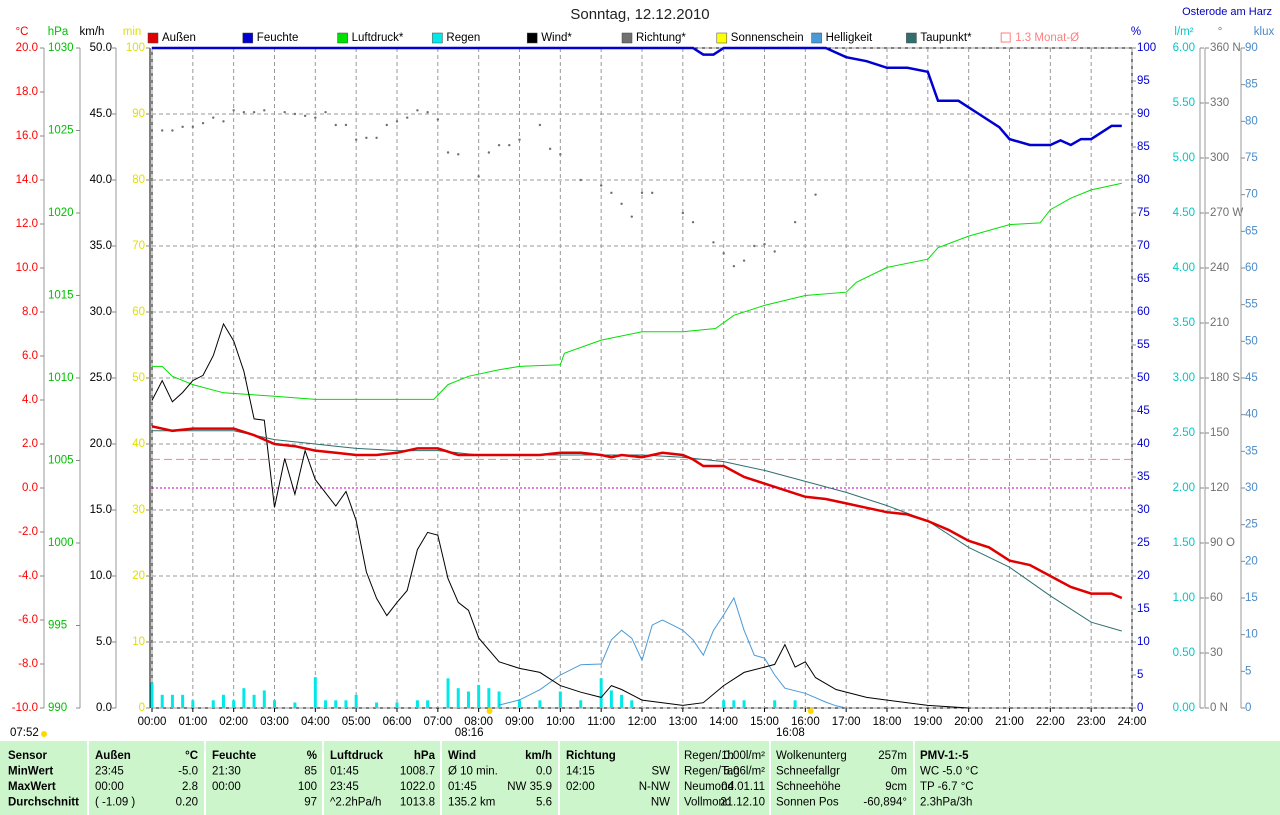 The height and width of the screenshot is (815, 1280). I want to click on axis-title: l/m², so click(1183, 32).